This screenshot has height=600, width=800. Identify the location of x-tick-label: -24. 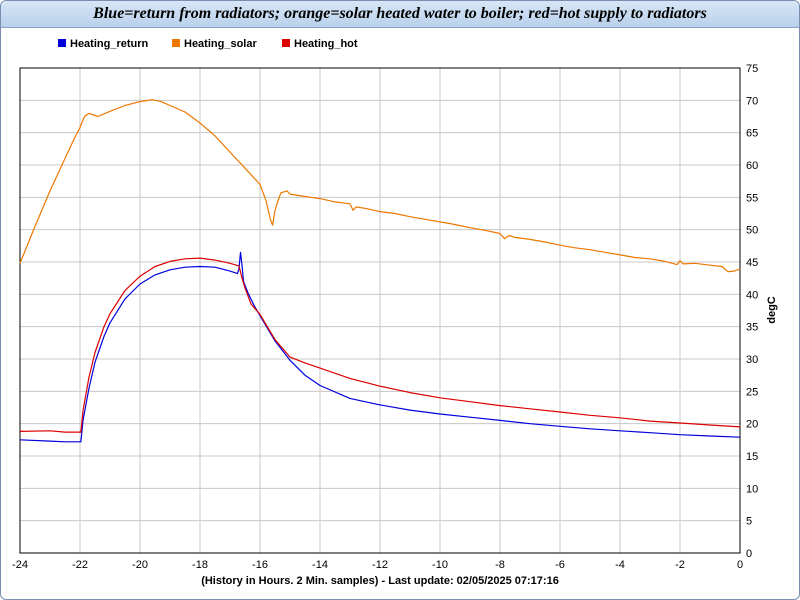
(20, 565).